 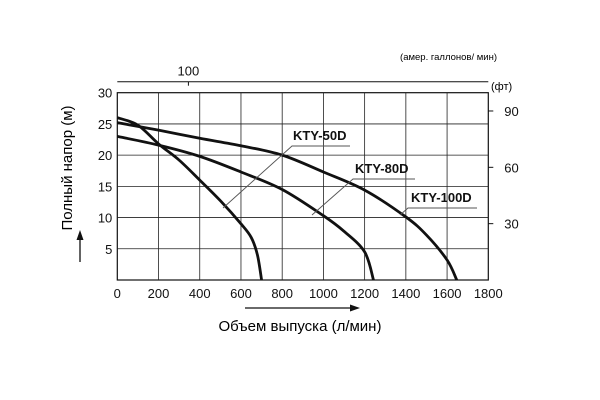 What do you see at coordinates (511, 111) in the screenshot?
I see `right-tick-label: 90` at bounding box center [511, 111].